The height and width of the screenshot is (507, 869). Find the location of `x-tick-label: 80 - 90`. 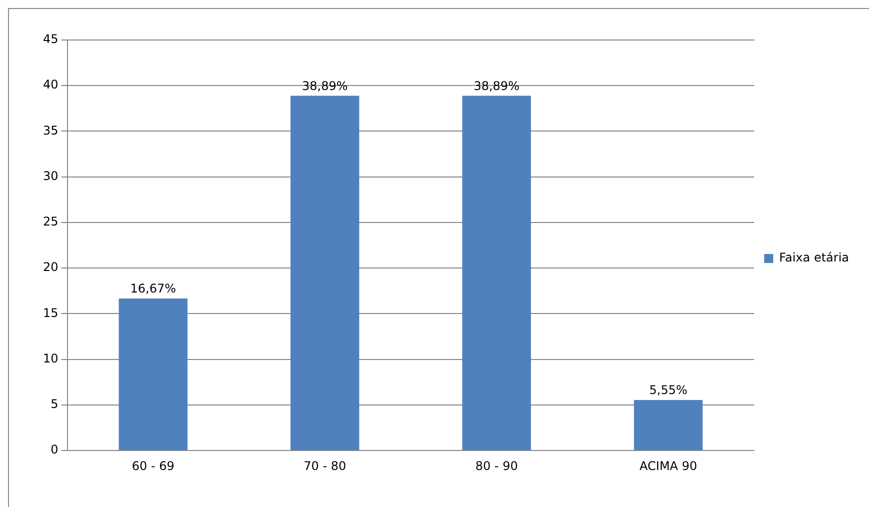

x-tick-label: 80 - 90 is located at coordinates (496, 465).